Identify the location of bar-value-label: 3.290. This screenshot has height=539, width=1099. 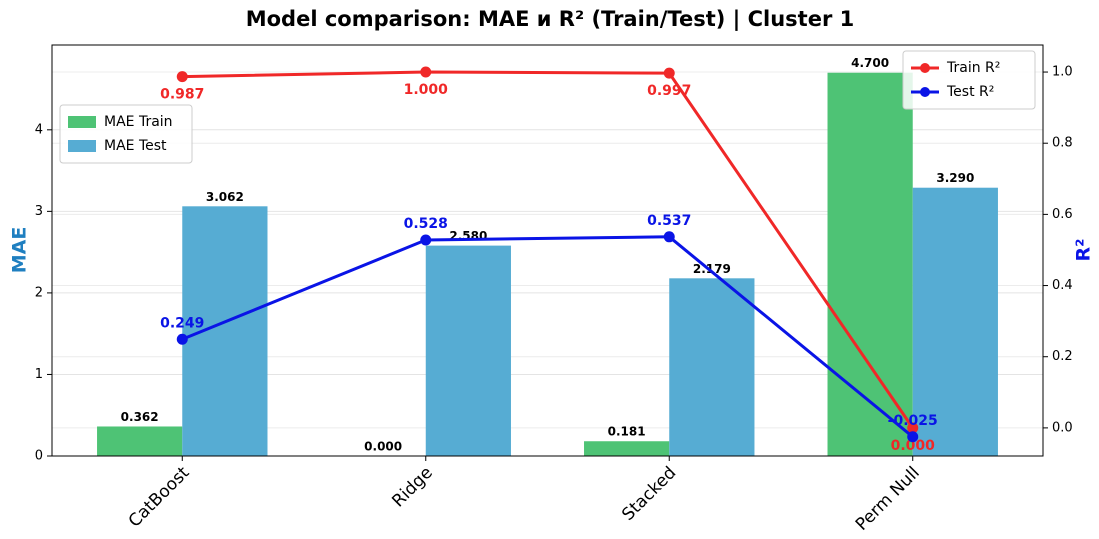
(955, 178).